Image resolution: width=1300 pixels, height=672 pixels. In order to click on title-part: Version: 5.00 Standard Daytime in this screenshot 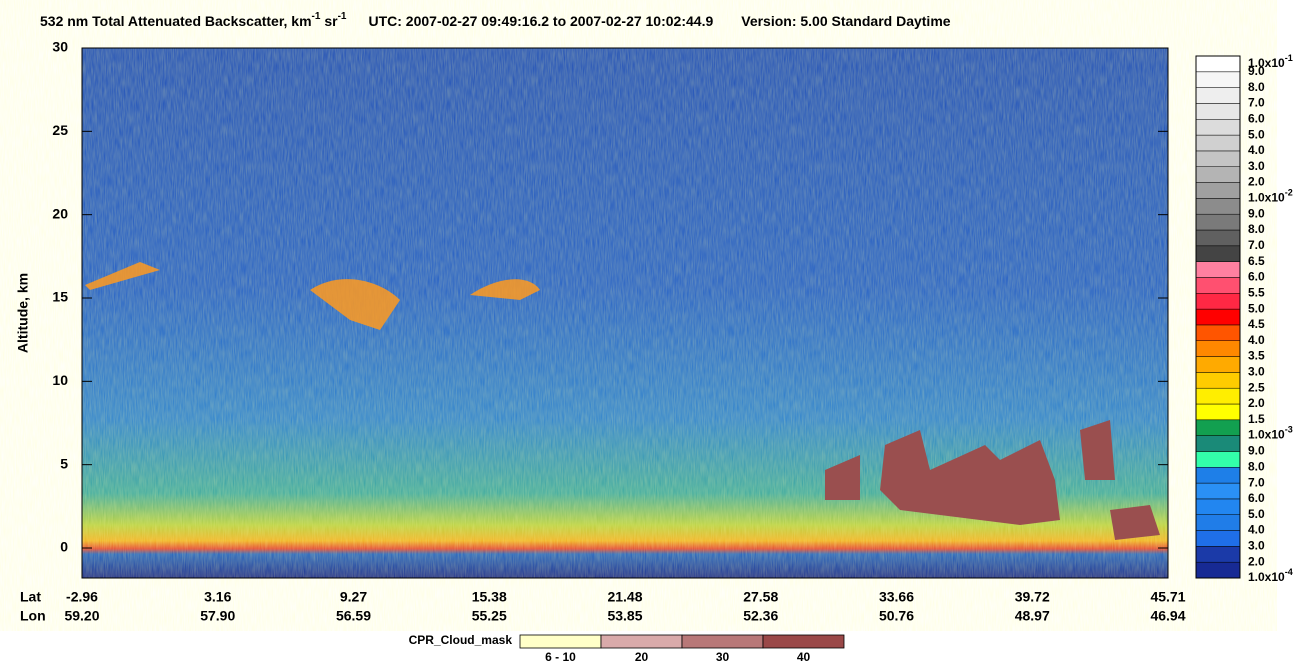, I will do `click(846, 21)`.